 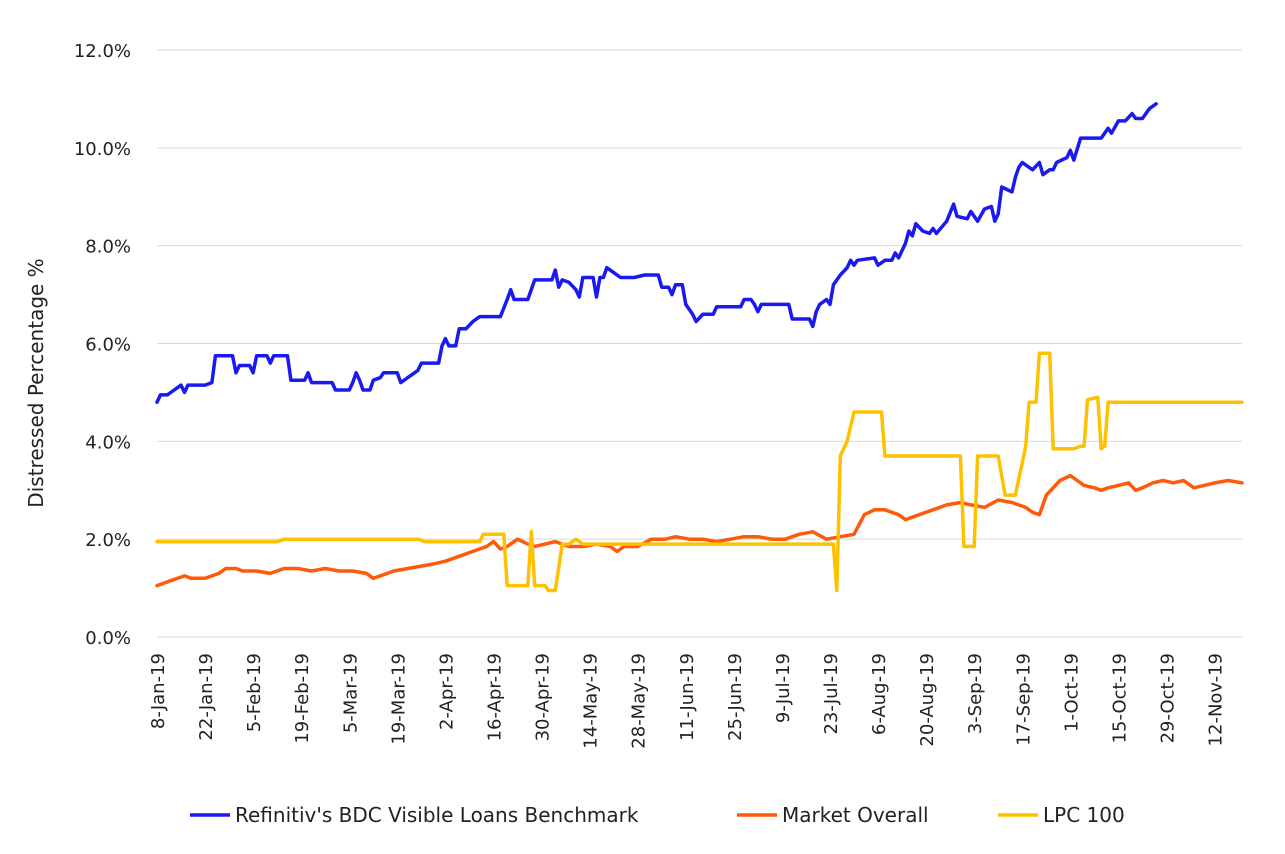 What do you see at coordinates (855, 815) in the screenshot?
I see `legend-label: Market Overall` at bounding box center [855, 815].